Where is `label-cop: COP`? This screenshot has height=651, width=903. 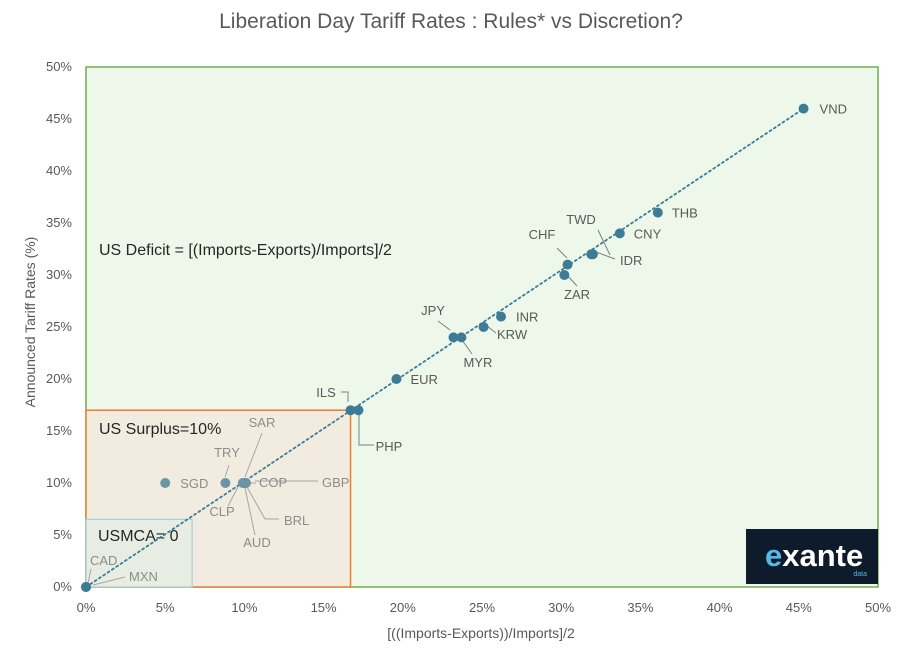
label-cop: COP is located at coordinates (273, 482).